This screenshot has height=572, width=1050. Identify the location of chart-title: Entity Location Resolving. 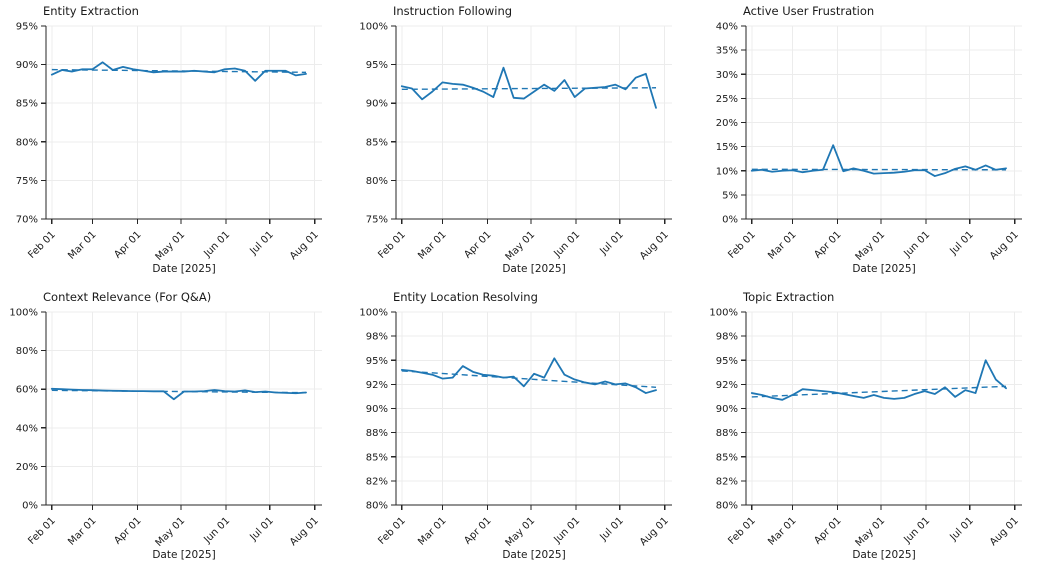
(465, 297).